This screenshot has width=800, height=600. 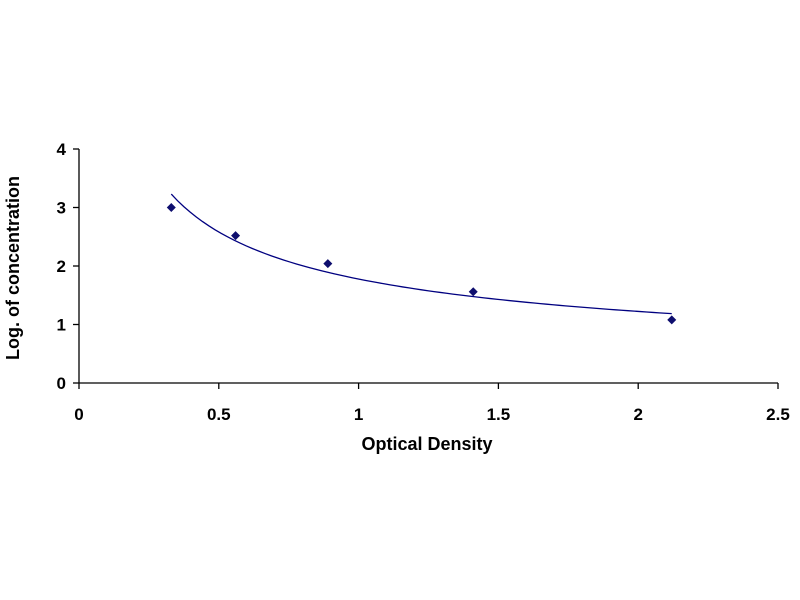 What do you see at coordinates (219, 414) in the screenshot?
I see `x-tick-label: 0.5` at bounding box center [219, 414].